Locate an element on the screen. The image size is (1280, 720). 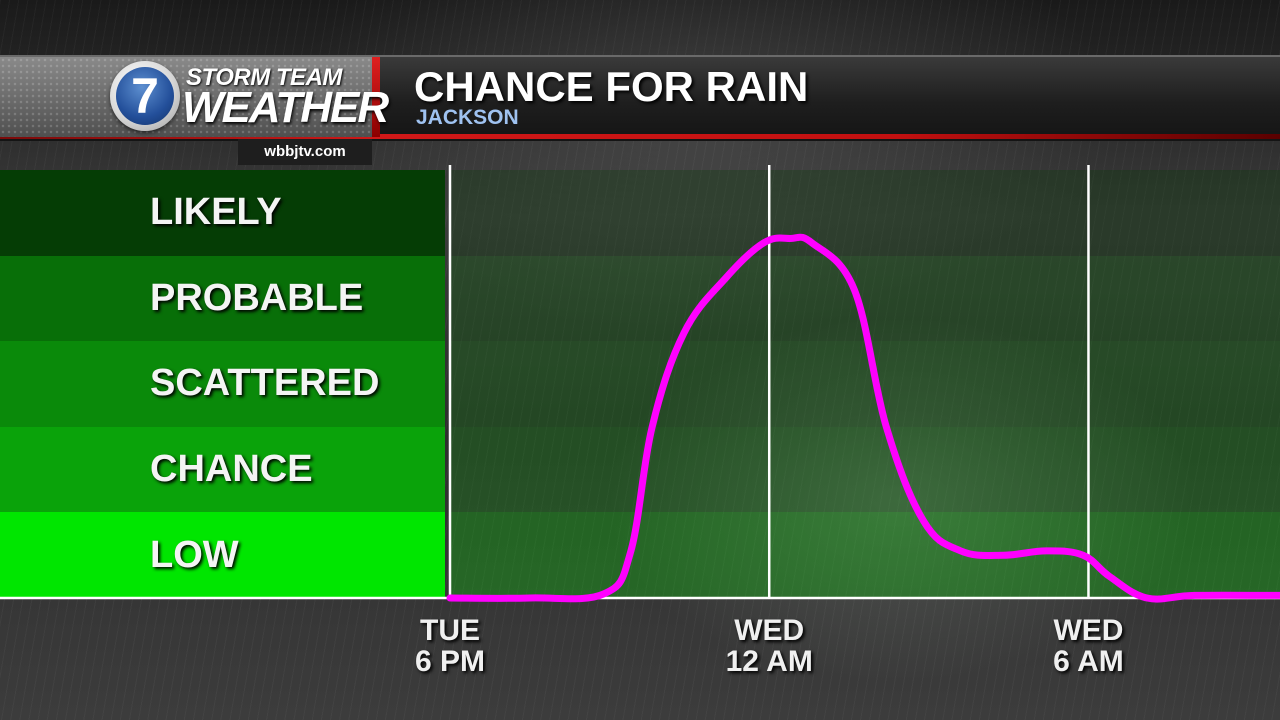
band-low is located at coordinates (865, 555).